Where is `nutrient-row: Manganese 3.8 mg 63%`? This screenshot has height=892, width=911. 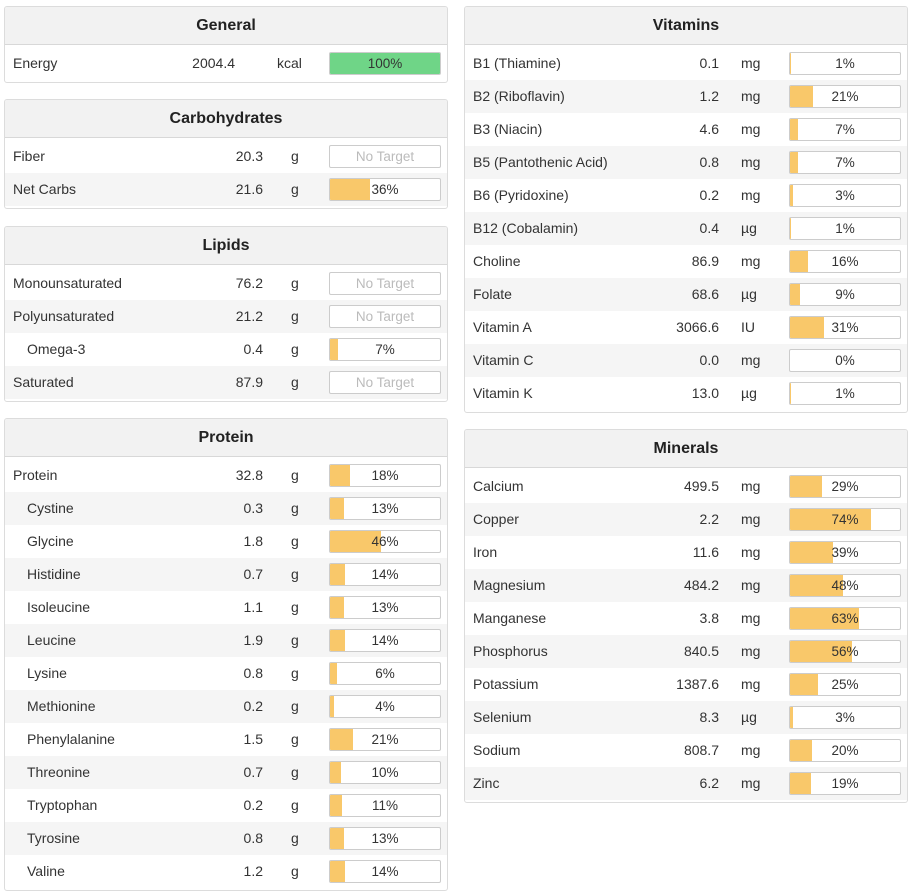 nutrient-row: Manganese 3.8 mg 63% is located at coordinates (686, 618).